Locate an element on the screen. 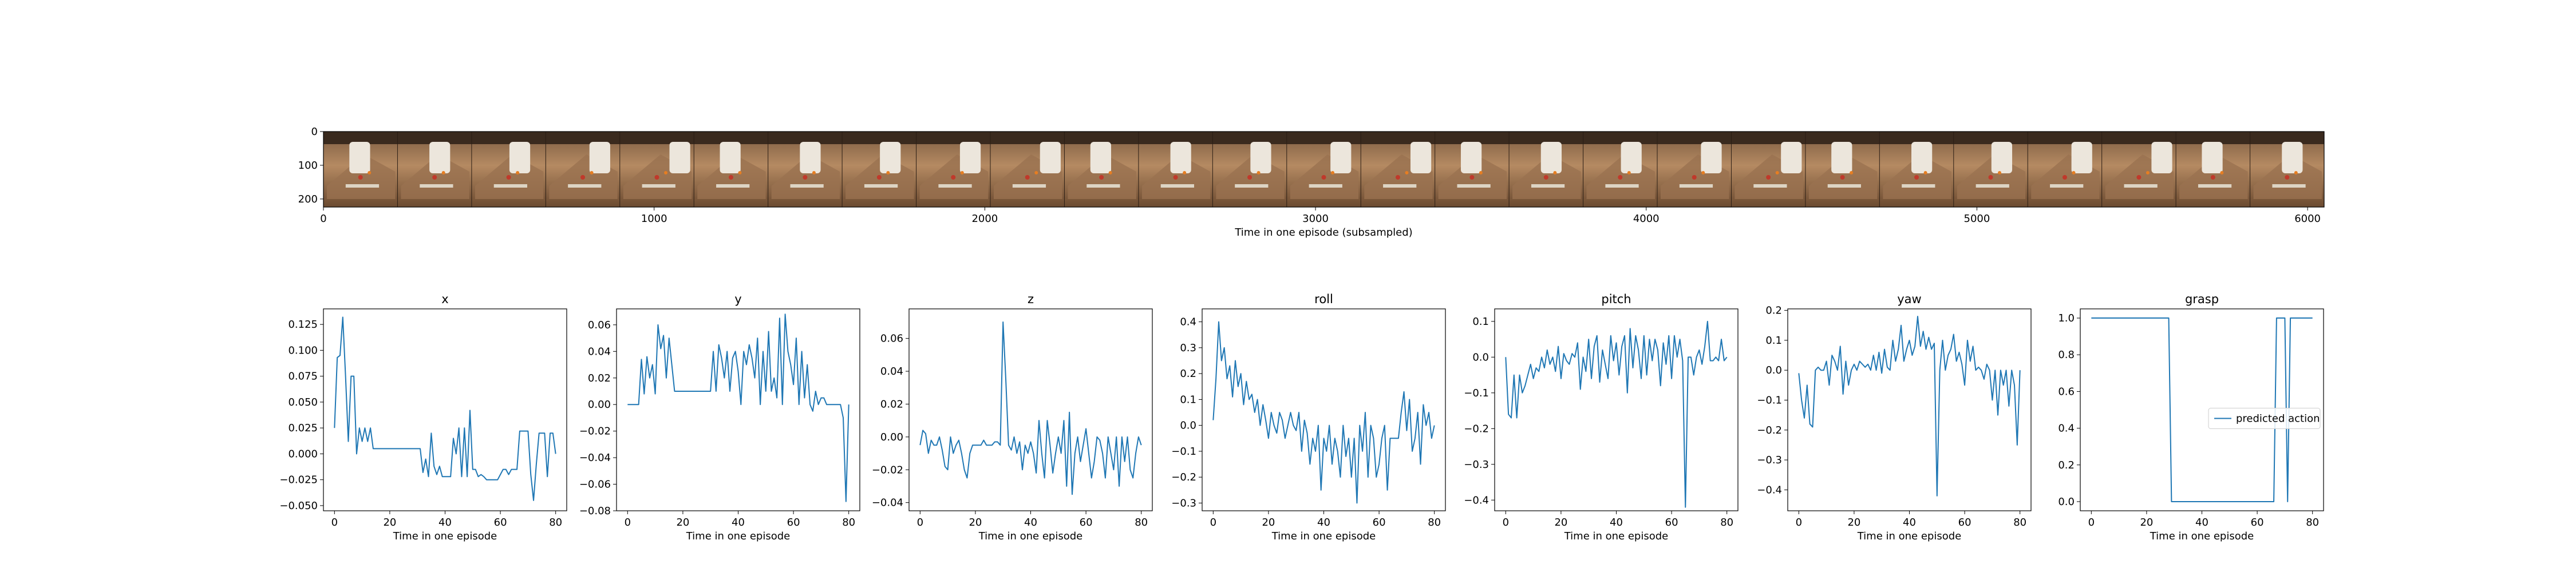 The width and height of the screenshot is (2576, 572). y-tick-label: −0.2 is located at coordinates (1476, 429).